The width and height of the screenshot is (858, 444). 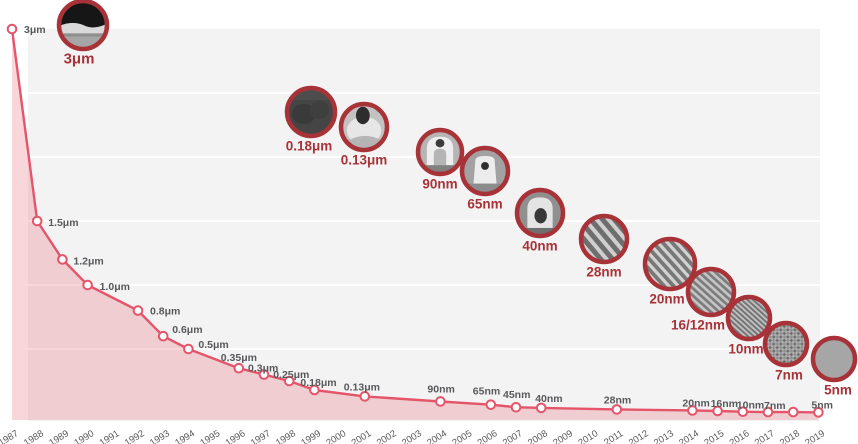 What do you see at coordinates (588, 436) in the screenshot?
I see `x-tick-label-2010: 2010` at bounding box center [588, 436].